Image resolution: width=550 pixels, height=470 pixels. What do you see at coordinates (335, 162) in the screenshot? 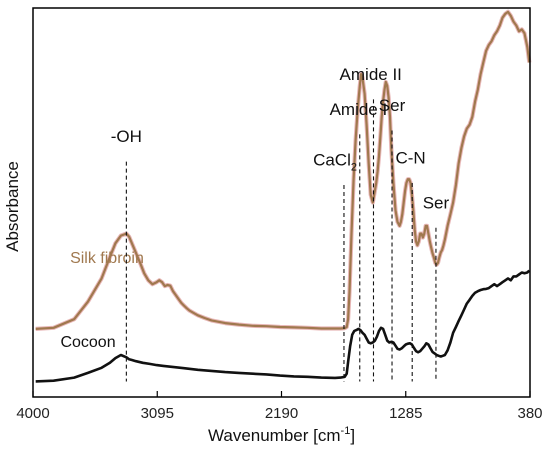
I see `annotation-label-cacl-1: CaCl2` at bounding box center [335, 162].